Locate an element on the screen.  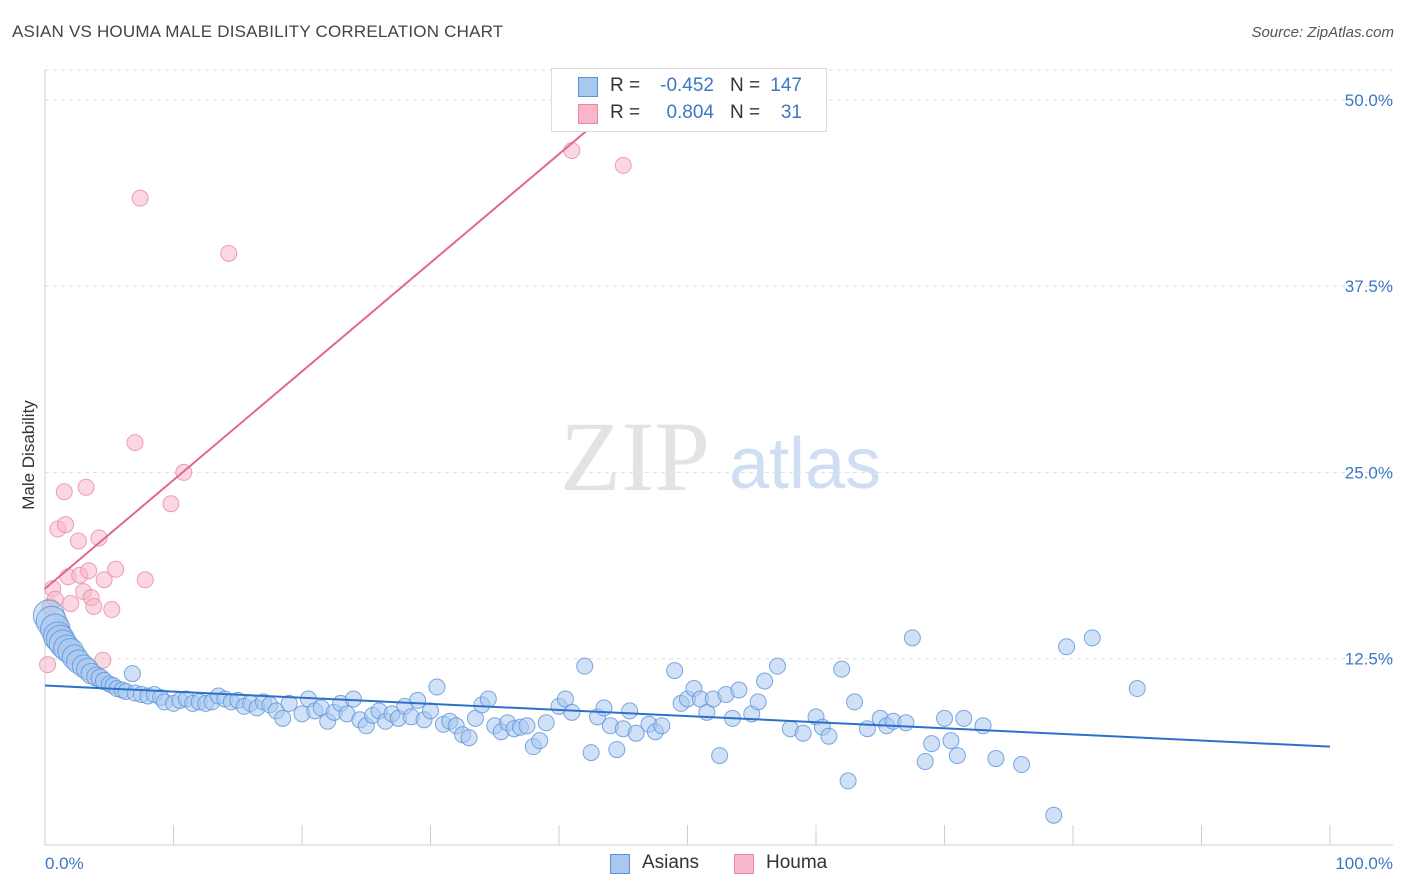
y-tick-label: 12.5% is located at coordinates (1369, 659).